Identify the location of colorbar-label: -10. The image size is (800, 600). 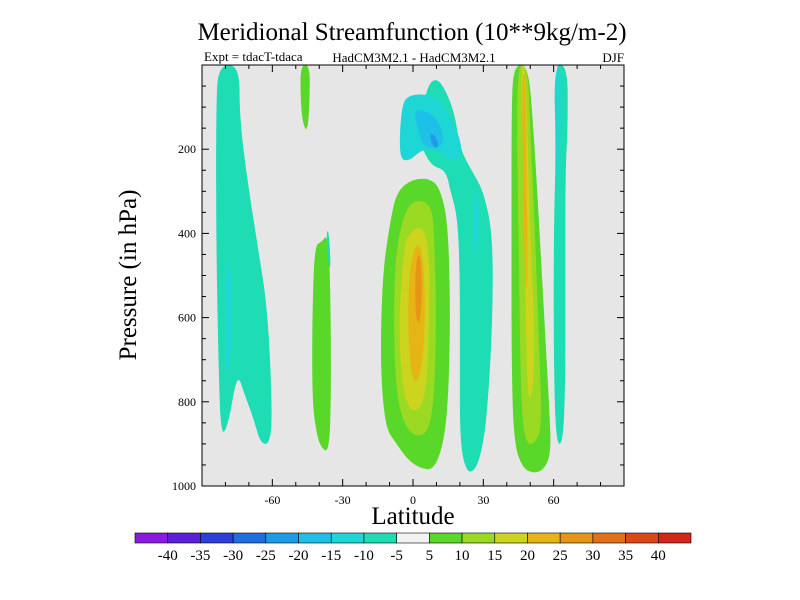
(364, 556).